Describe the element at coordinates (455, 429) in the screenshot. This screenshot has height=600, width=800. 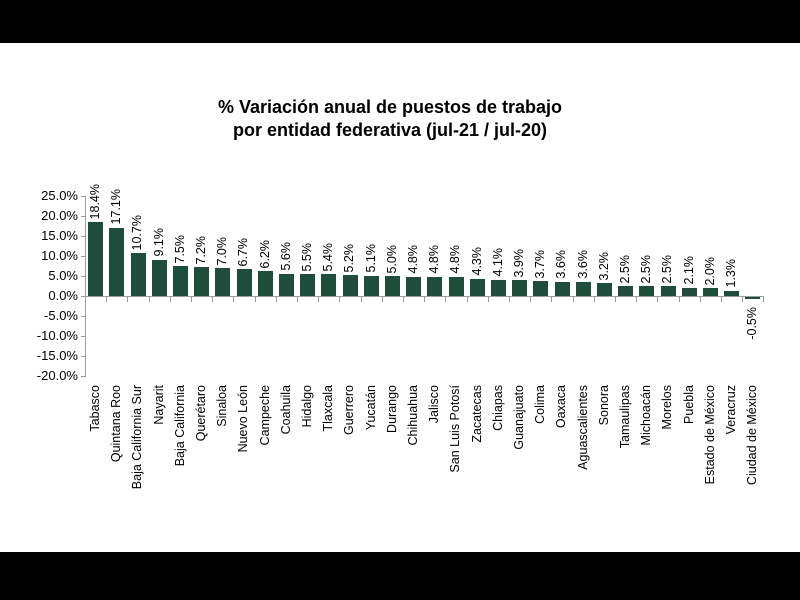
I see `category-label-text: San Luis Potosí` at that location.